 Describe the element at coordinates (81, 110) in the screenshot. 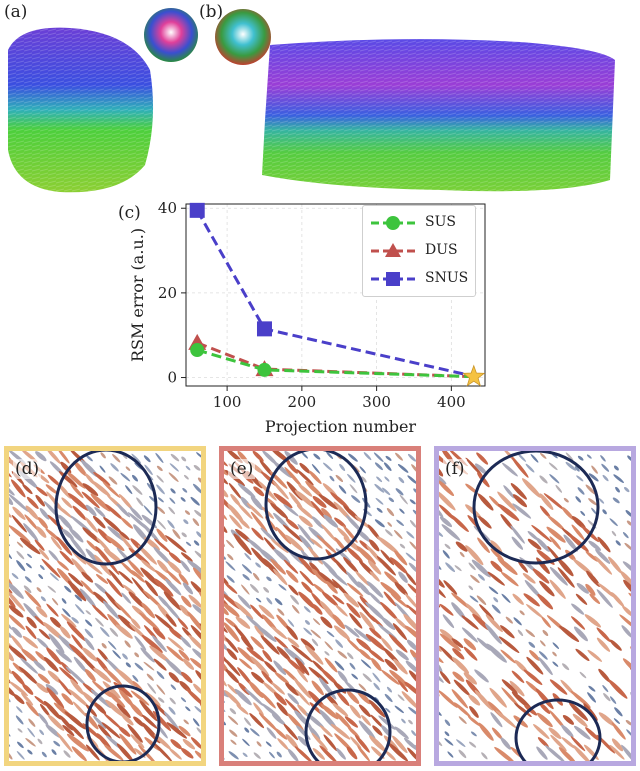

I see `rendering-a` at that location.